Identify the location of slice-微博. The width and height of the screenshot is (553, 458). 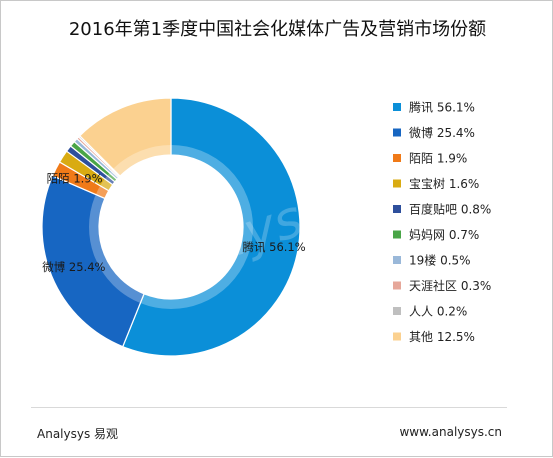
(93, 261).